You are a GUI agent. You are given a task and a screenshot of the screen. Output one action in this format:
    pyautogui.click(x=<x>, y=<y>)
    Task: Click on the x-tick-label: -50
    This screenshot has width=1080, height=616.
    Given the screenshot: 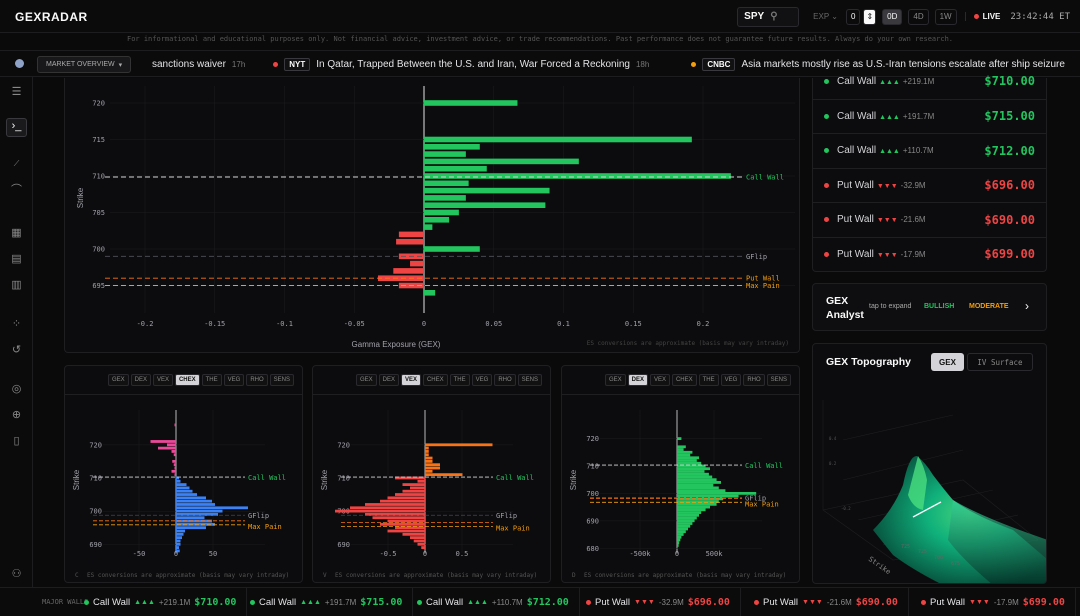 What is the action you would take?
    pyautogui.click(x=139, y=554)
    